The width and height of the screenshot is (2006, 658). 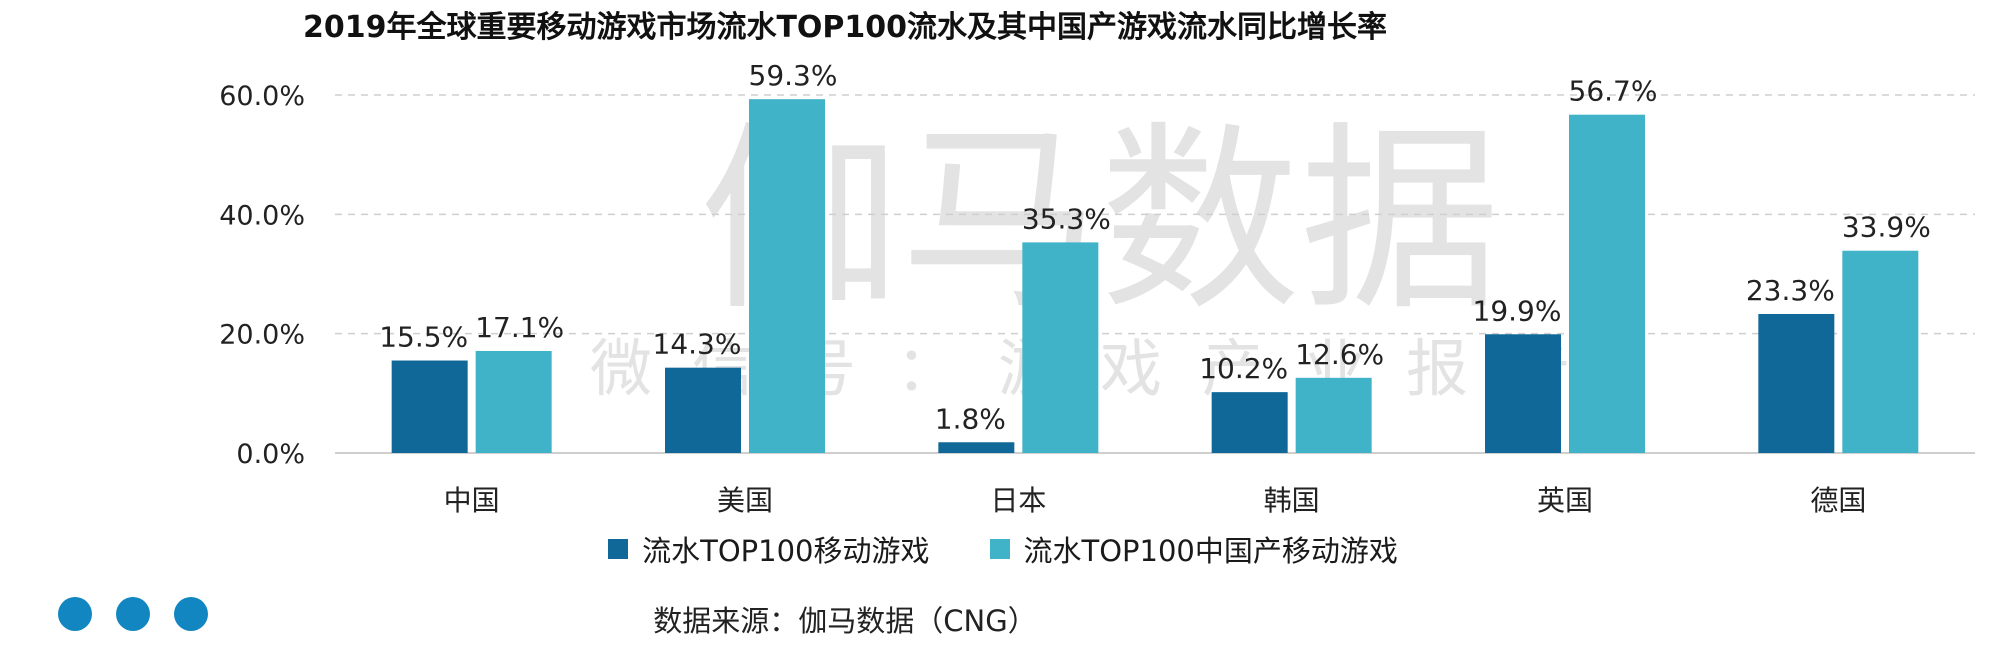 What do you see at coordinates (1292, 500) in the screenshot?
I see `x-tick-label: 韩国` at bounding box center [1292, 500].